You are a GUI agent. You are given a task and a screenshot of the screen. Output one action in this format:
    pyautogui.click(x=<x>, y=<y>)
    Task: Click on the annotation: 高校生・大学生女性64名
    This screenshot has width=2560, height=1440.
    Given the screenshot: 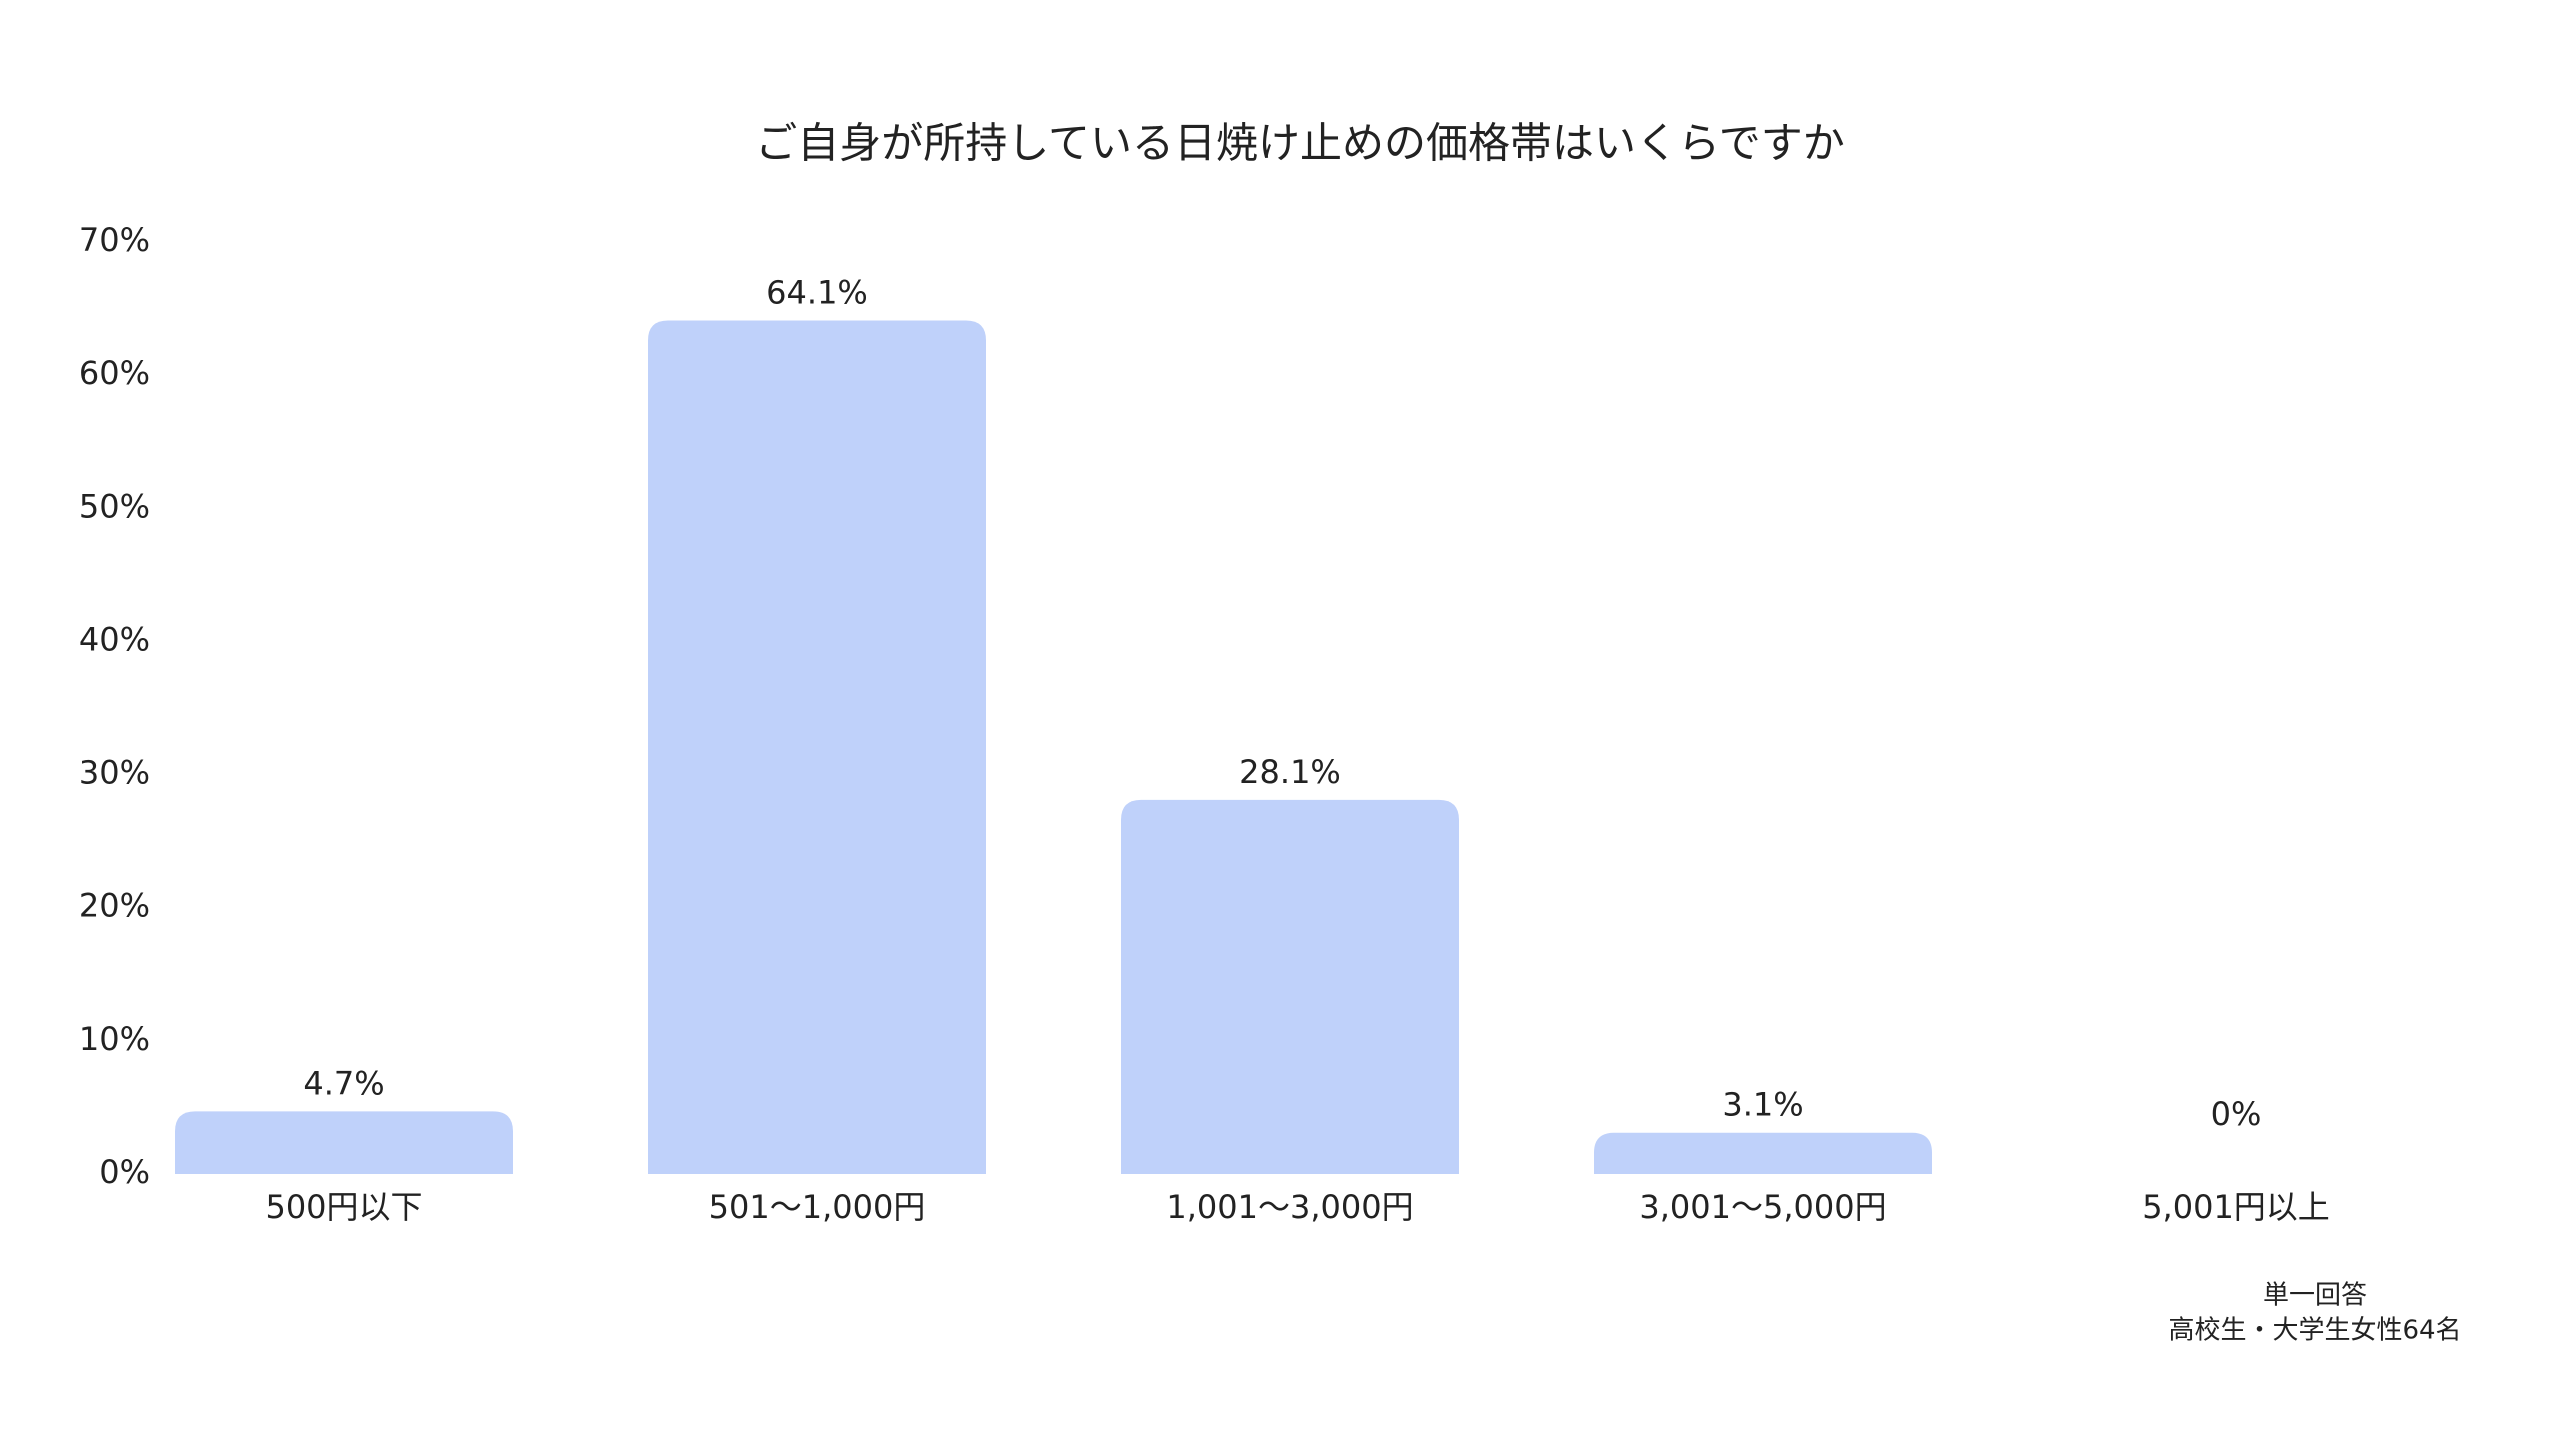 What is the action you would take?
    pyautogui.click(x=2314, y=1331)
    